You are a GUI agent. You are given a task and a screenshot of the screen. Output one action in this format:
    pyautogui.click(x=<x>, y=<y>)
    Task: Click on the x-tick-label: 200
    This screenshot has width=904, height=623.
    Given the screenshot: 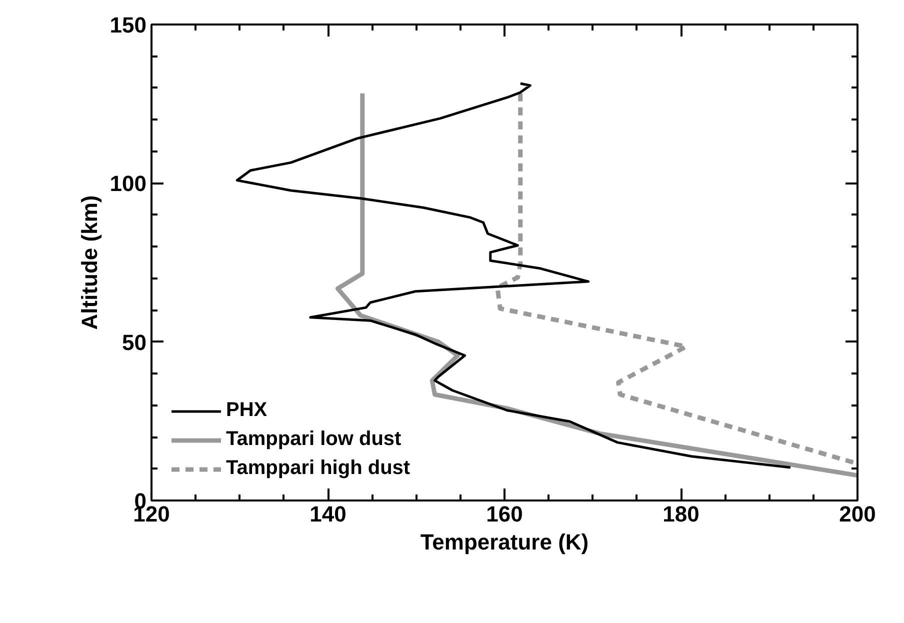 What is the action you would take?
    pyautogui.click(x=857, y=514)
    